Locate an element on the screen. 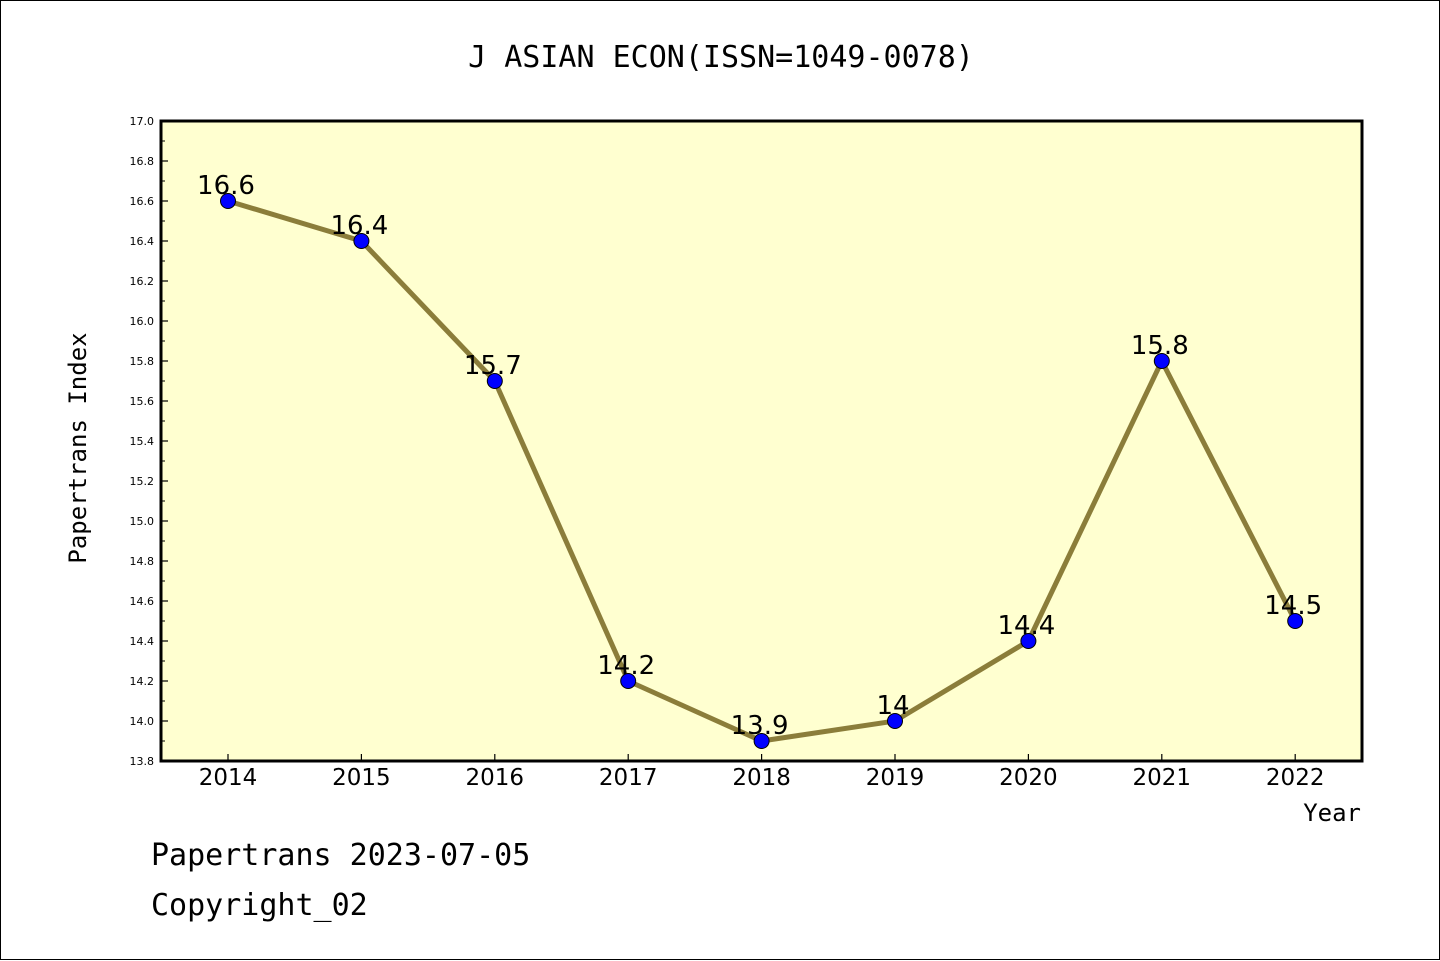  data-label: 15.8 is located at coordinates (1160, 346).